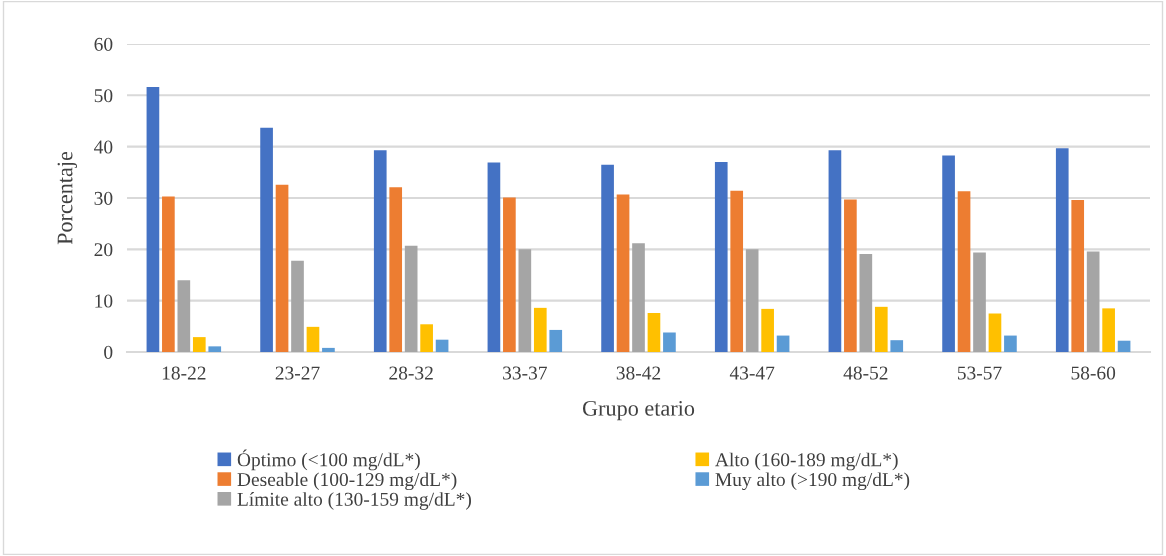  Describe the element at coordinates (411, 373) in the screenshot. I see `x-tick-label: 28-32` at that location.